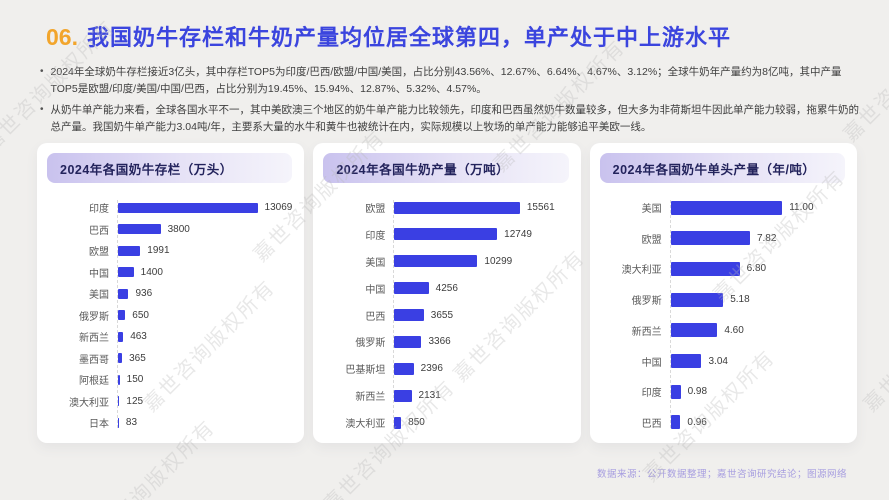 This screenshot has height=500, width=889. I want to click on bar-track: 1991, so click(205, 250).